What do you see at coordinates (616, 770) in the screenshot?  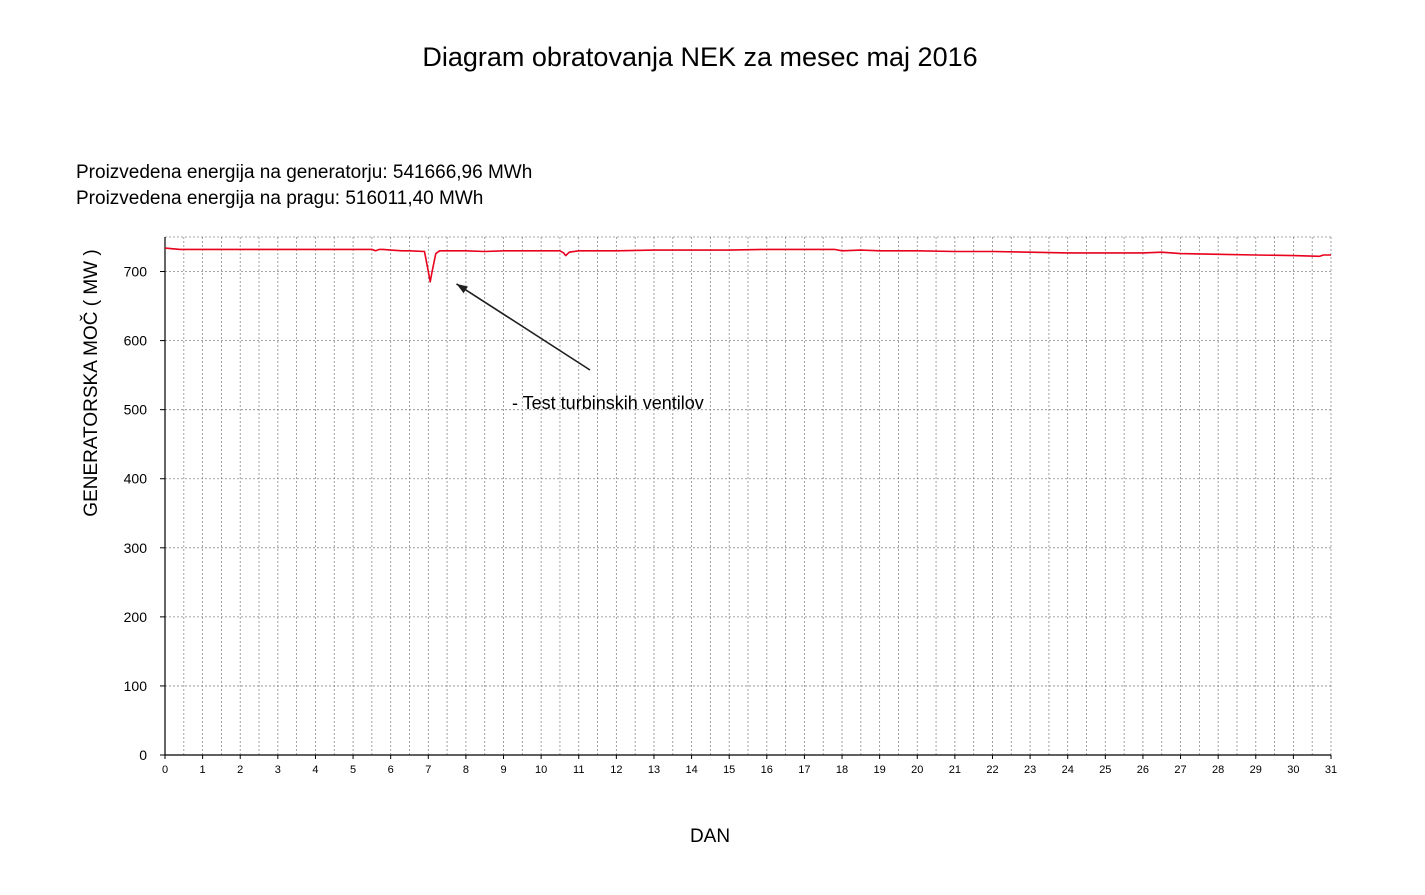 I see `x-tick-label: 12` at bounding box center [616, 770].